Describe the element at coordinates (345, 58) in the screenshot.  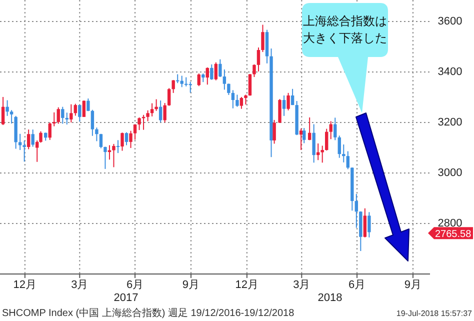
I see `speech-bubble: 上海総合指数は大きく下落した` at that location.